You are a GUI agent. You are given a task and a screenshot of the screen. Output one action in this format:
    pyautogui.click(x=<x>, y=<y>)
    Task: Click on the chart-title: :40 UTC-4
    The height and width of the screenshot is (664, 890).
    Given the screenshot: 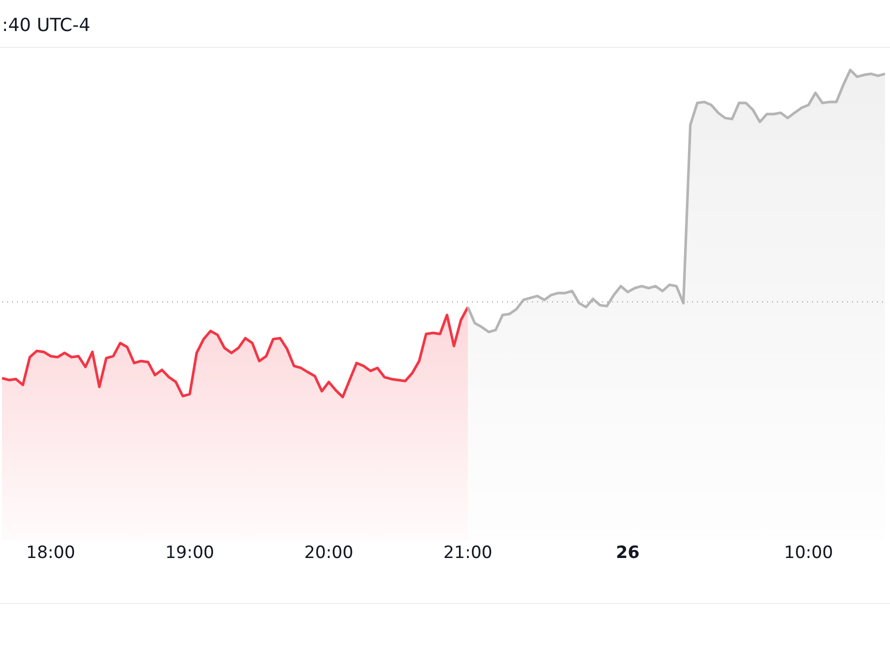 What is the action you would take?
    pyautogui.click(x=46, y=25)
    